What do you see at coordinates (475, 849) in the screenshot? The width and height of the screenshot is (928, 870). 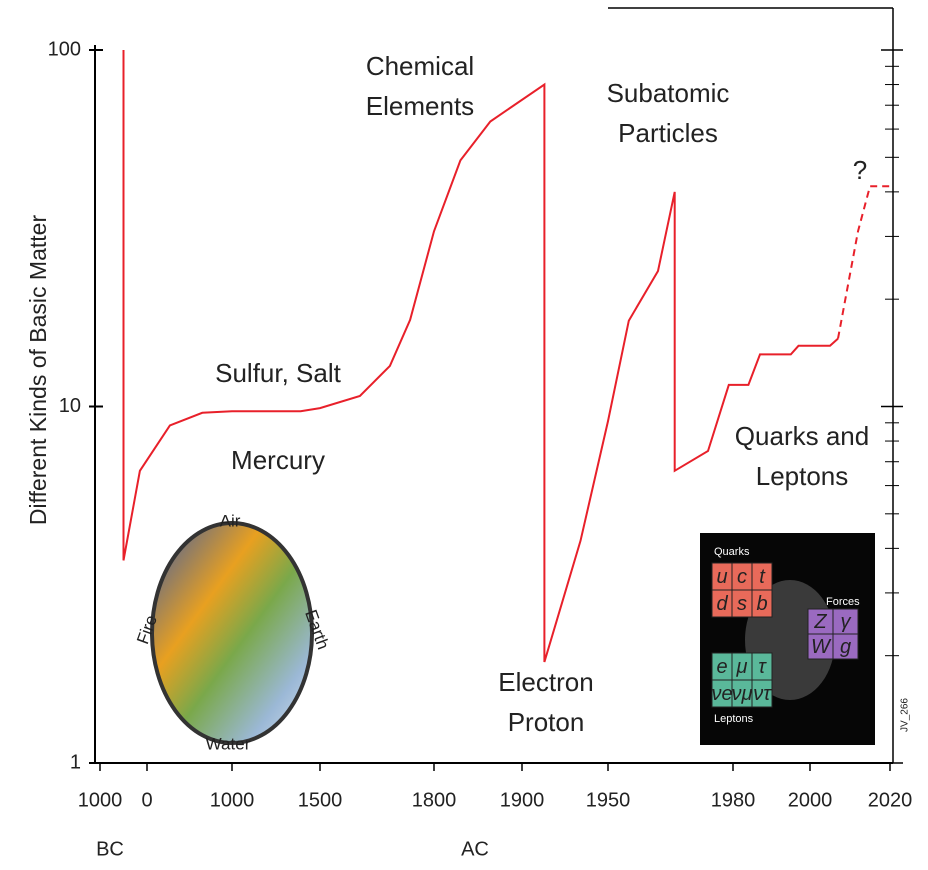 I see `era-label: AC` at bounding box center [475, 849].